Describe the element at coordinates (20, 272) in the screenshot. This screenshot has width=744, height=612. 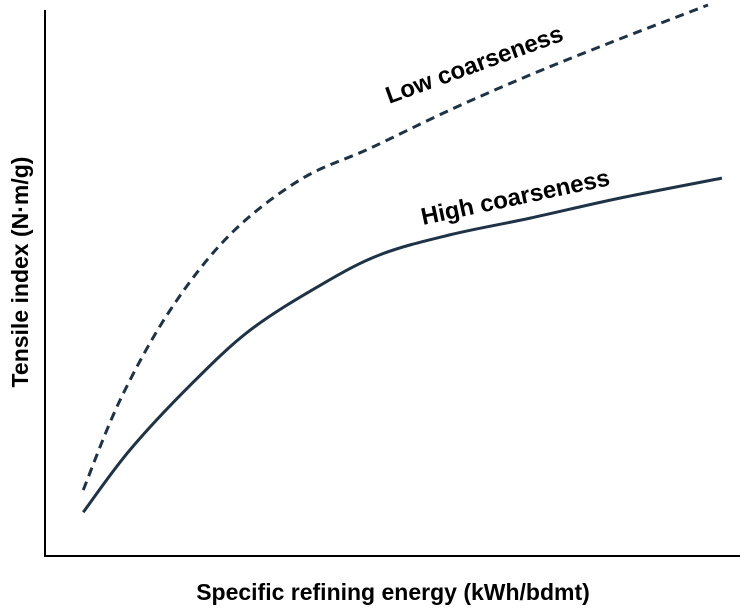
I see `y-axis-label: Tensile index (N·m/g)` at that location.